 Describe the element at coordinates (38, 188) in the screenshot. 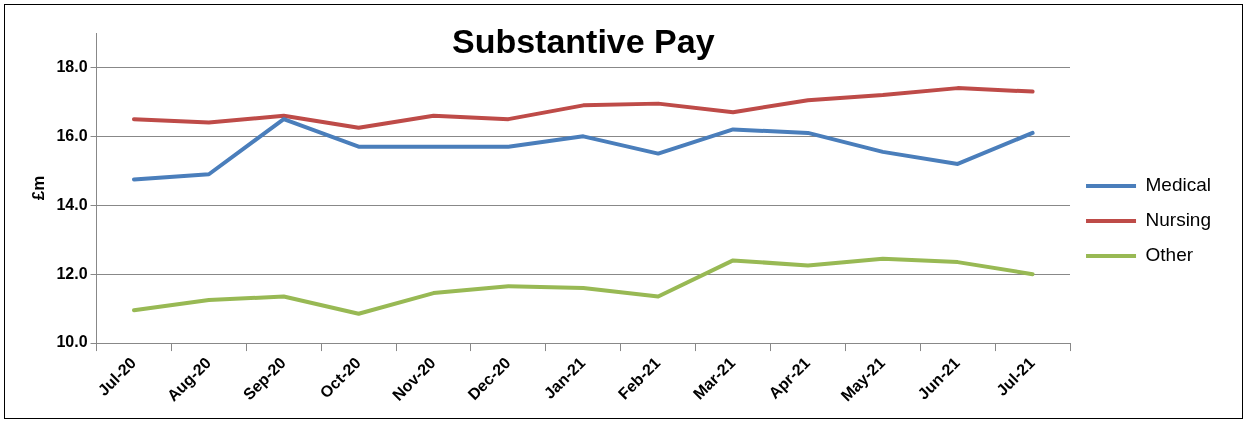

I see `y-axis-title: £m` at that location.